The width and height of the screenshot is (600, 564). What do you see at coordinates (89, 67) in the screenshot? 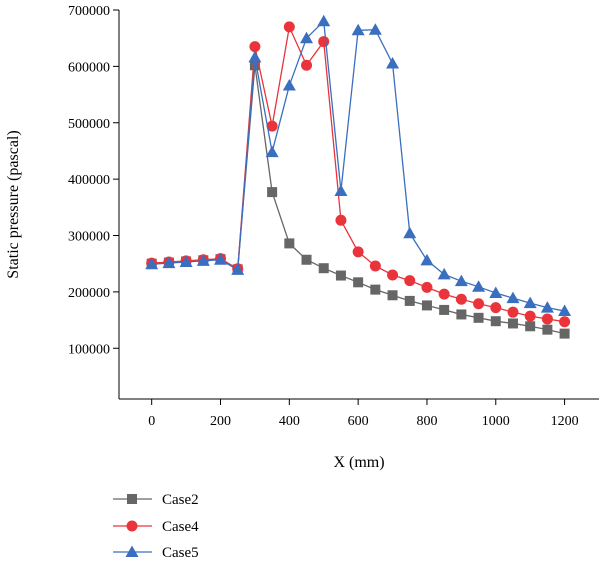
I see `y-tick-label: 600000` at bounding box center [89, 67].